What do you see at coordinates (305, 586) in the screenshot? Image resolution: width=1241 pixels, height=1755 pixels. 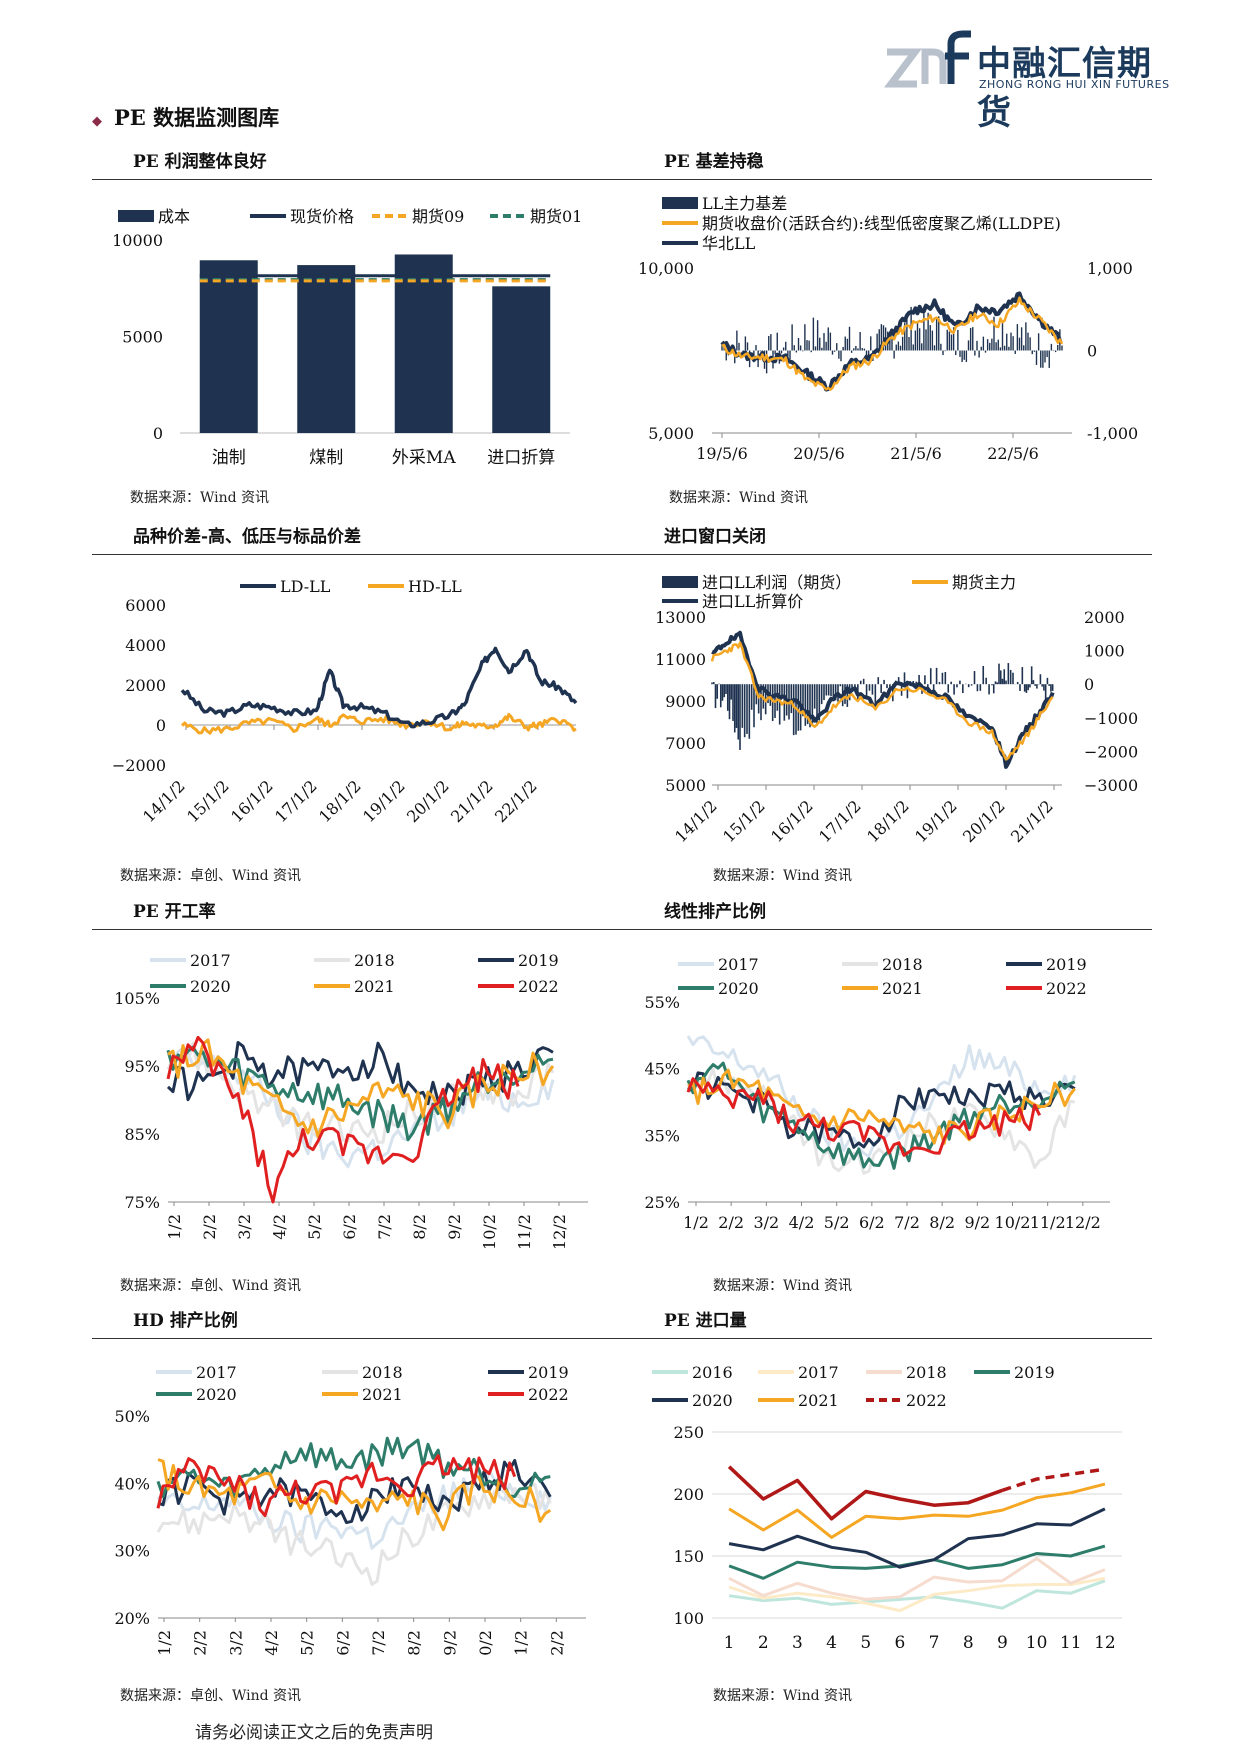 I see `legend-label: LD-LL` at bounding box center [305, 586].